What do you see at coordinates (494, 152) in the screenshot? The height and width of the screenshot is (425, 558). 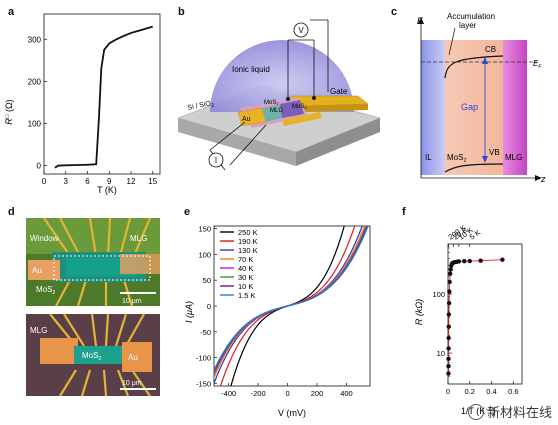 I see `vb-label: VB` at bounding box center [494, 152].